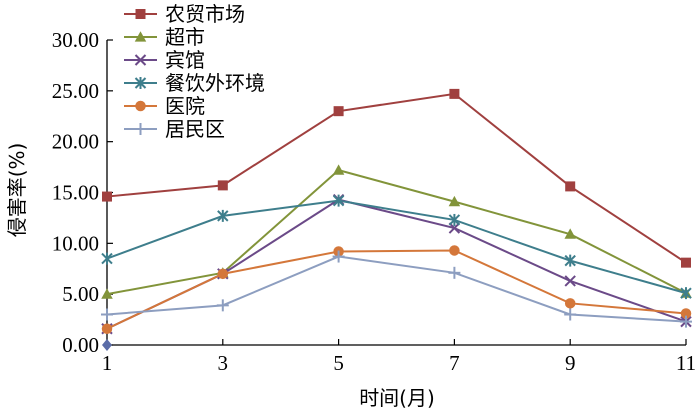  What do you see at coordinates (686, 363) in the screenshot?
I see `x-tick-label: 11` at bounding box center [686, 363].